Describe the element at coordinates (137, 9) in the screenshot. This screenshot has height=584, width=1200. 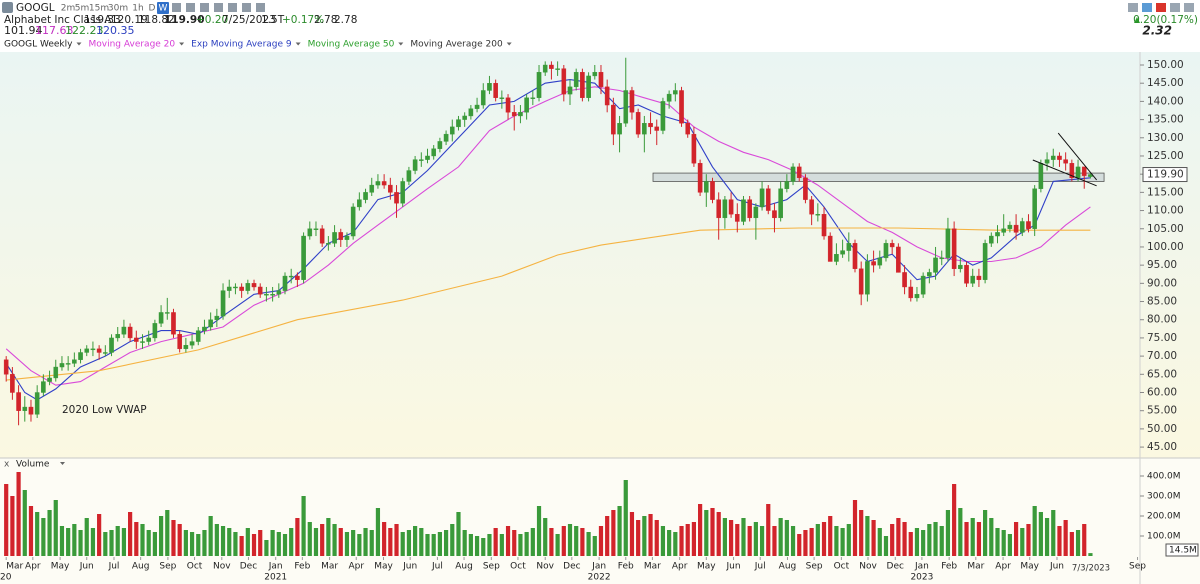
I see `timeframe-button: 1h` at that location.